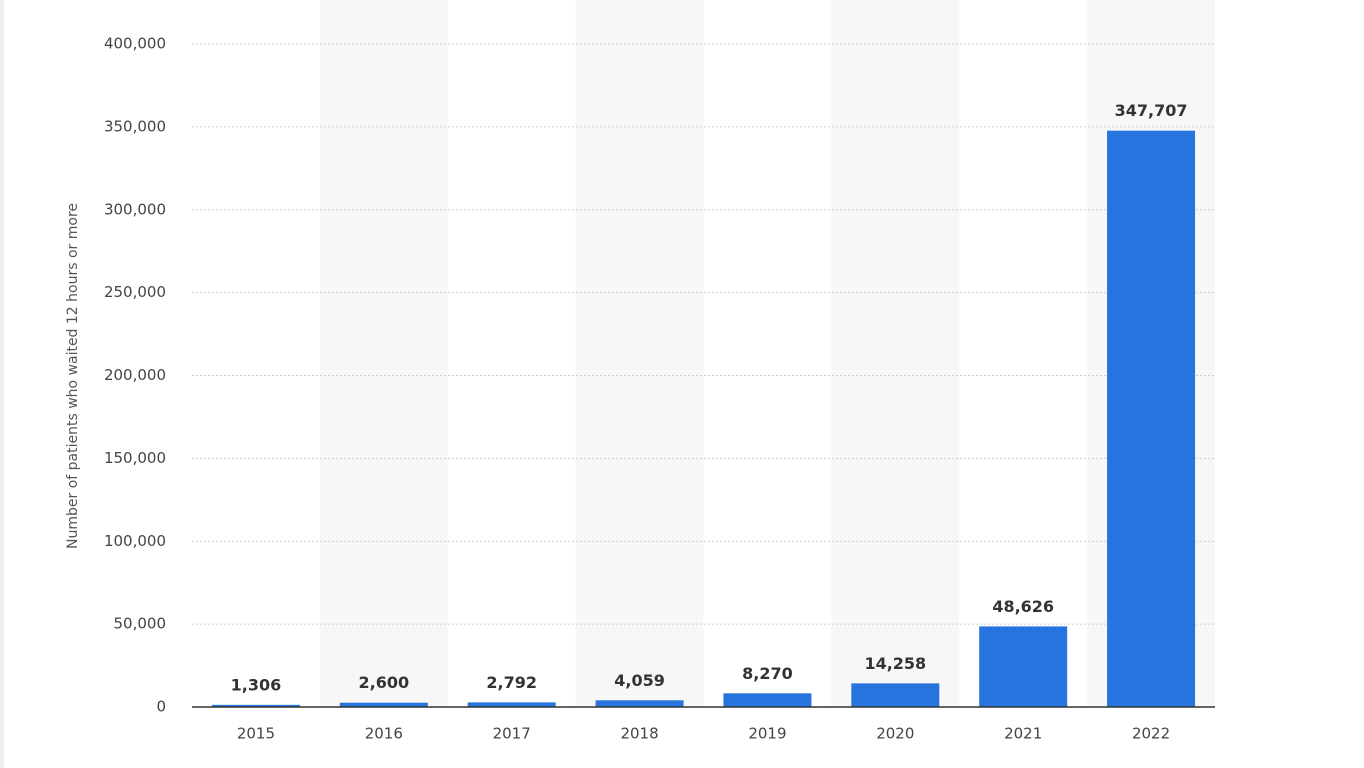 Image resolution: width=1364 pixels, height=768 pixels. What do you see at coordinates (140, 624) in the screenshot?
I see `y-tick-label: 50,000` at bounding box center [140, 624].